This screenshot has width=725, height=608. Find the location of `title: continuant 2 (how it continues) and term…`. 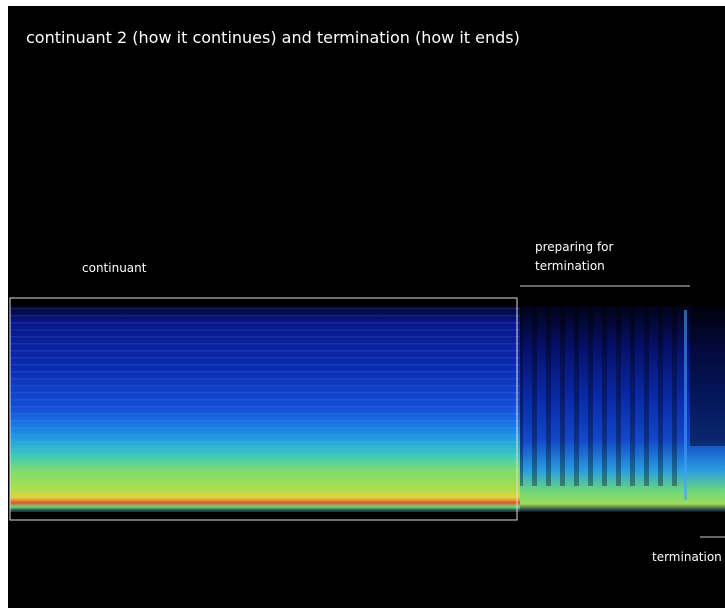

title: continuant 2 (how it continues) and term… is located at coordinates (273, 37).